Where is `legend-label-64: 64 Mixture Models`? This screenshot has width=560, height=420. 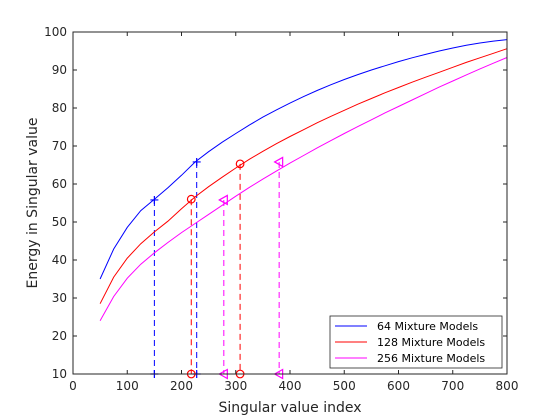
legend-label-64: 64 Mixture Models is located at coordinates (427, 326).